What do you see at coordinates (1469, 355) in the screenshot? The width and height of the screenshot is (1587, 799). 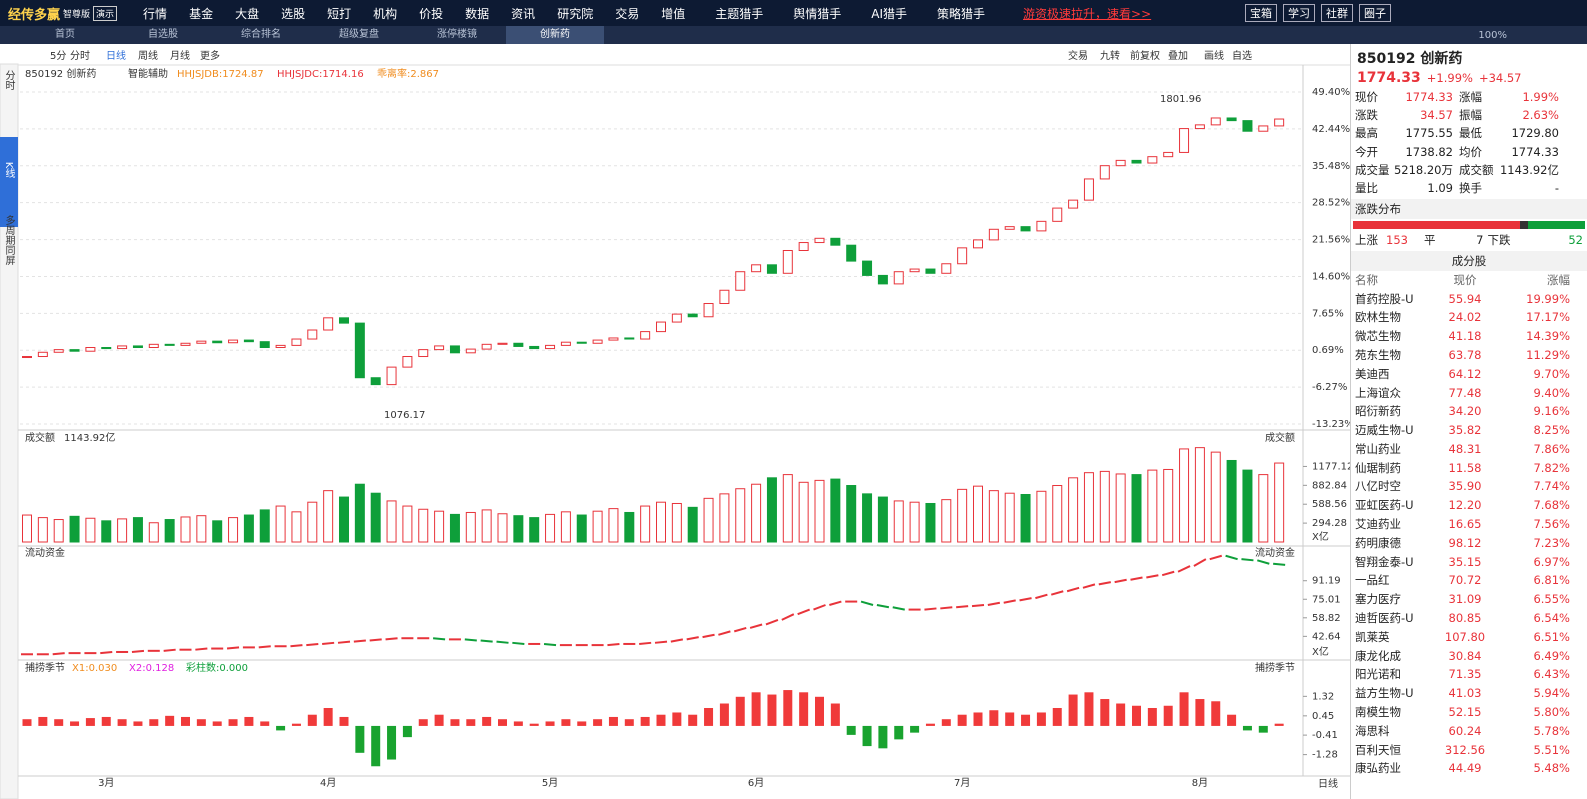 I see `constituent-row: 苑东生物 63.78 11.29%` at bounding box center [1469, 355].